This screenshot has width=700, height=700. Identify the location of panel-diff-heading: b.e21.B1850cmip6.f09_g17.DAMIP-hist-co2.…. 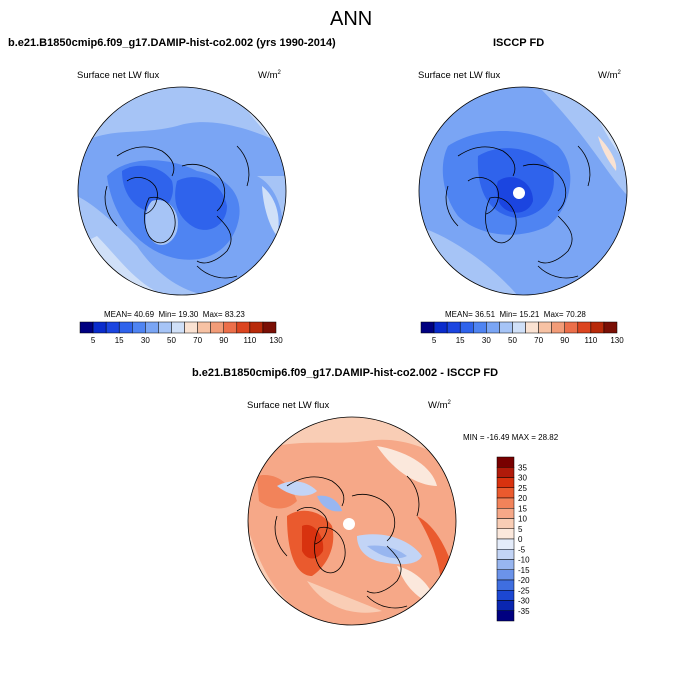
(345, 373).